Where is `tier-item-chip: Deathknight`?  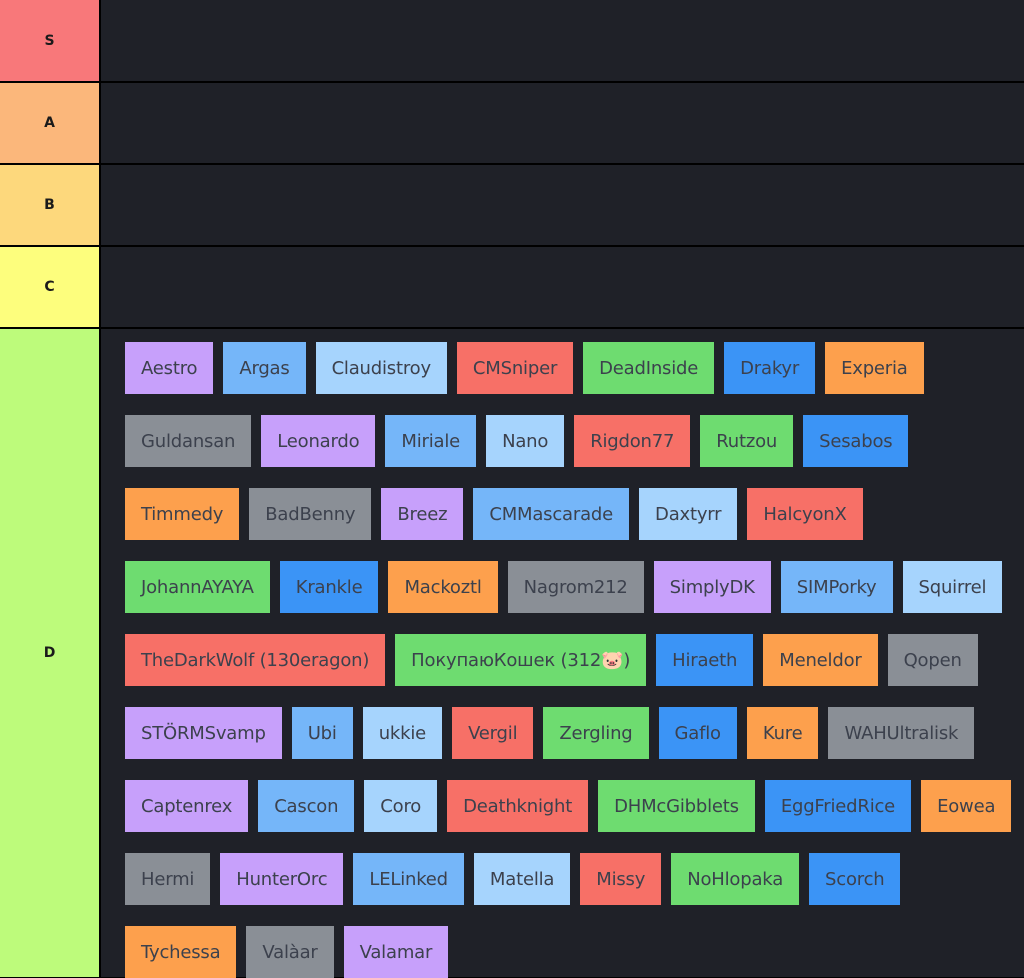 tier-item-chip: Deathknight is located at coordinates (518, 806).